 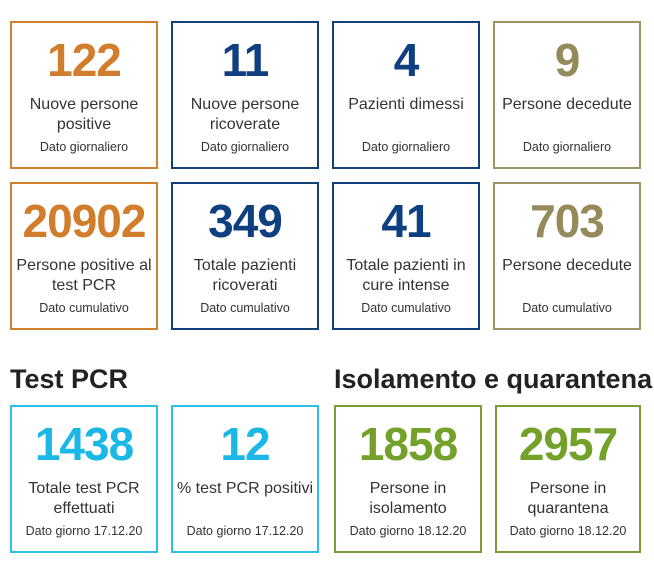 What do you see at coordinates (245, 221) in the screenshot?
I see `stat-value: 349` at bounding box center [245, 221].